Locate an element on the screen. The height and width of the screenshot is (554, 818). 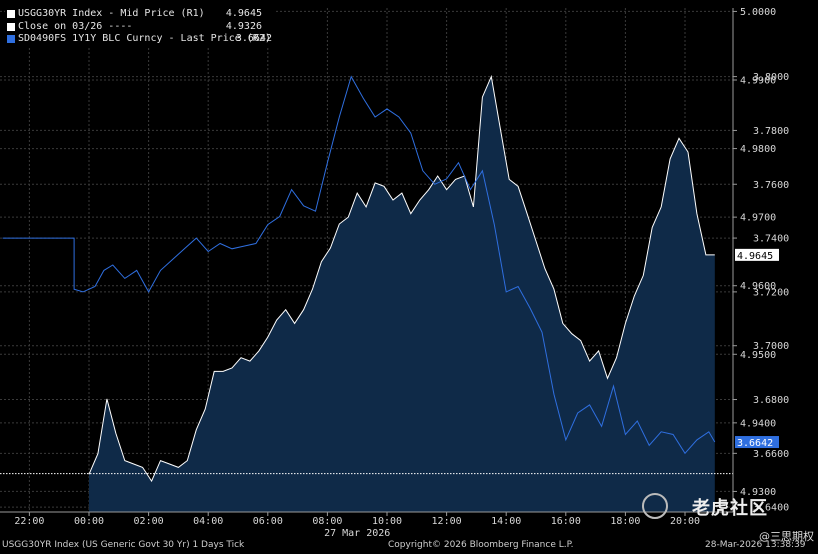
legend-swatch-blue is located at coordinates (11, 39).